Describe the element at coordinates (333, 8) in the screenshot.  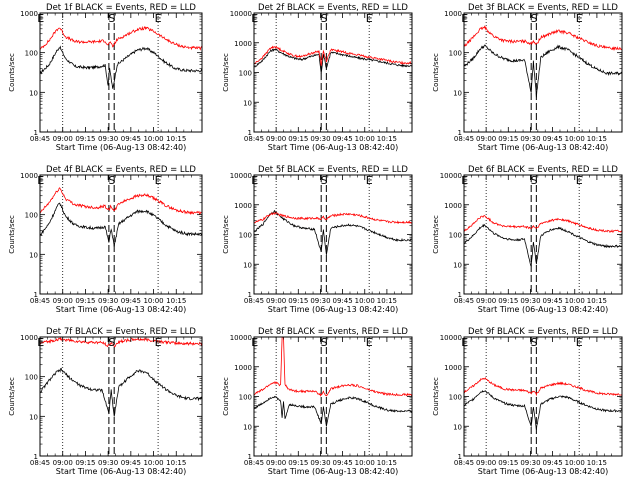
I see `panel-title: Det 2f BLACK = Events, RED = LLD` at that location.